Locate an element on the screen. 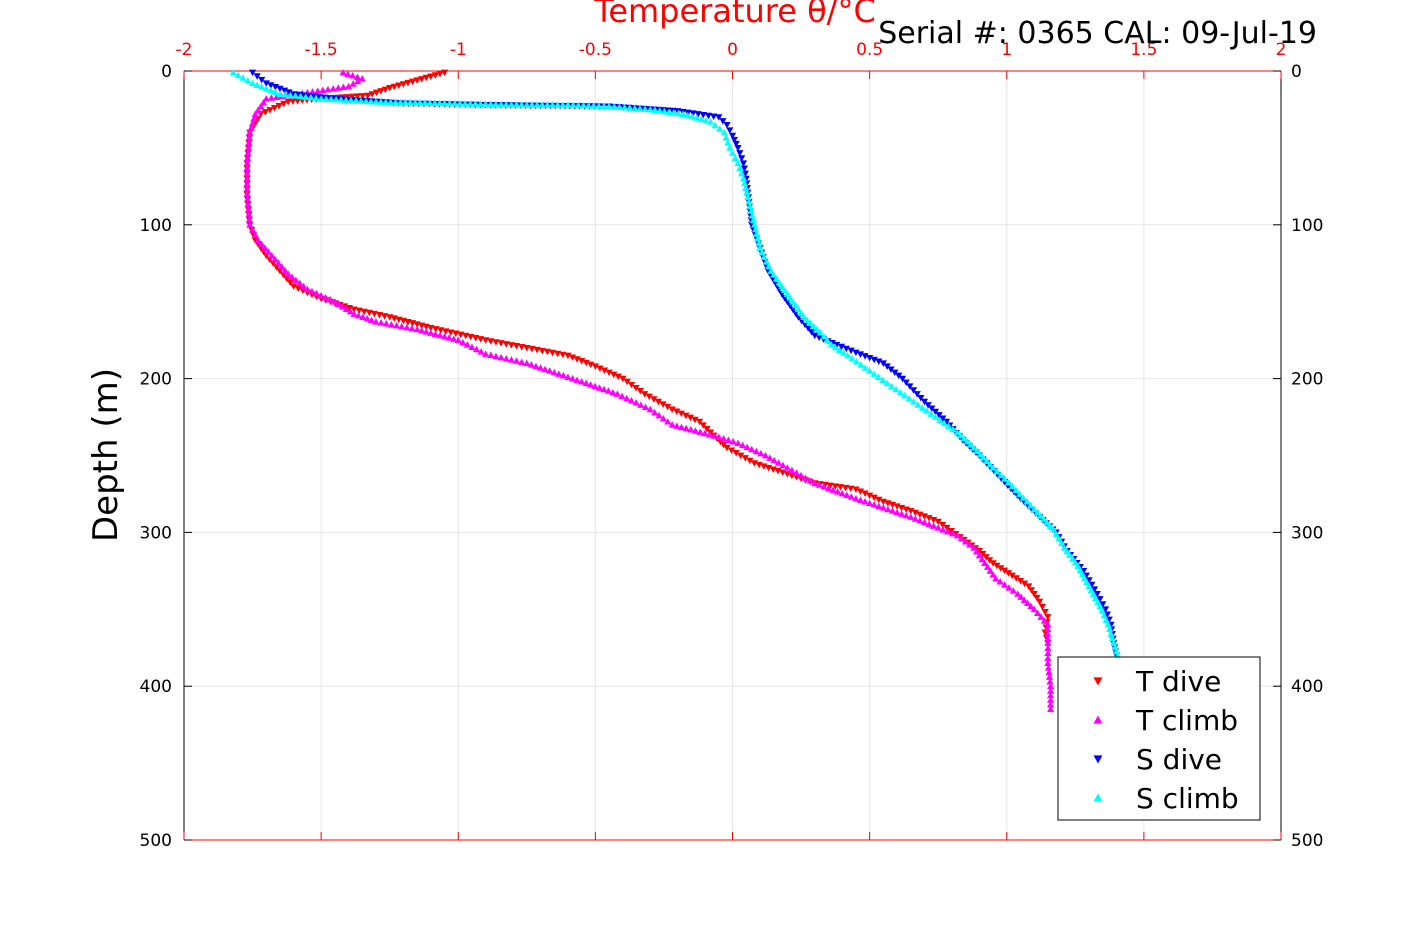 This screenshot has width=1417, height=945. y-tick-label-right: 100 is located at coordinates (1307, 226).